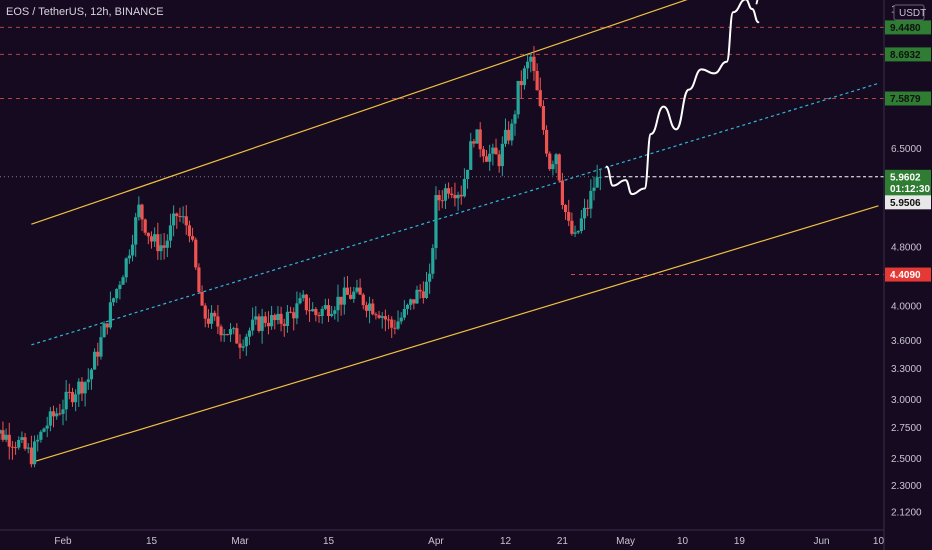  I want to click on time-tick-label: Mar, so click(240, 541).